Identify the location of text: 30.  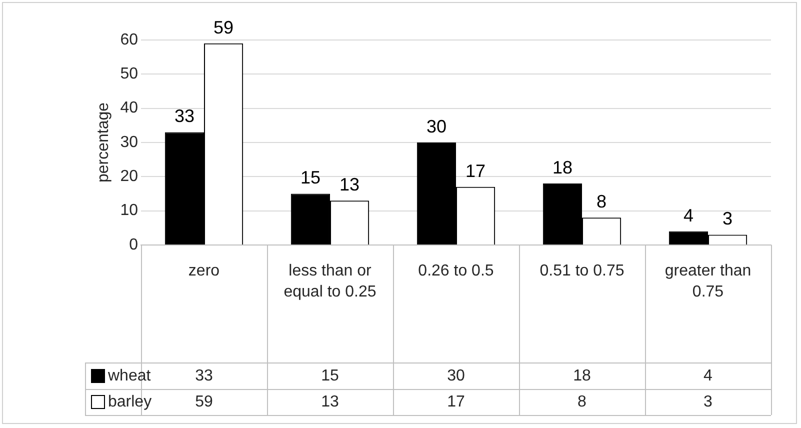
(436, 126).